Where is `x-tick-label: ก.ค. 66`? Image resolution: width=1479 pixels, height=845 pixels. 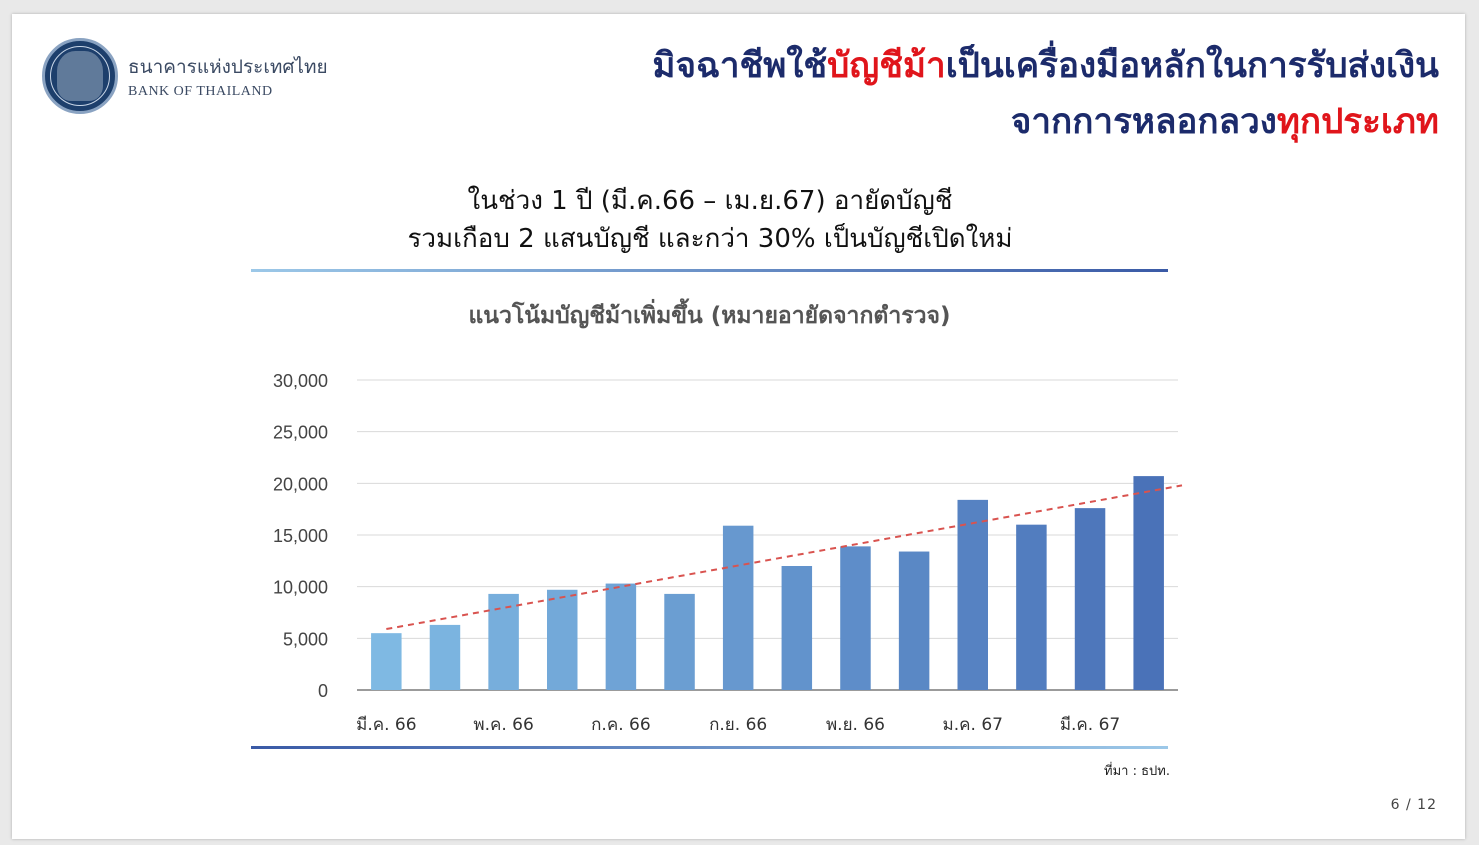 x-tick-label: ก.ค. 66 is located at coordinates (621, 725).